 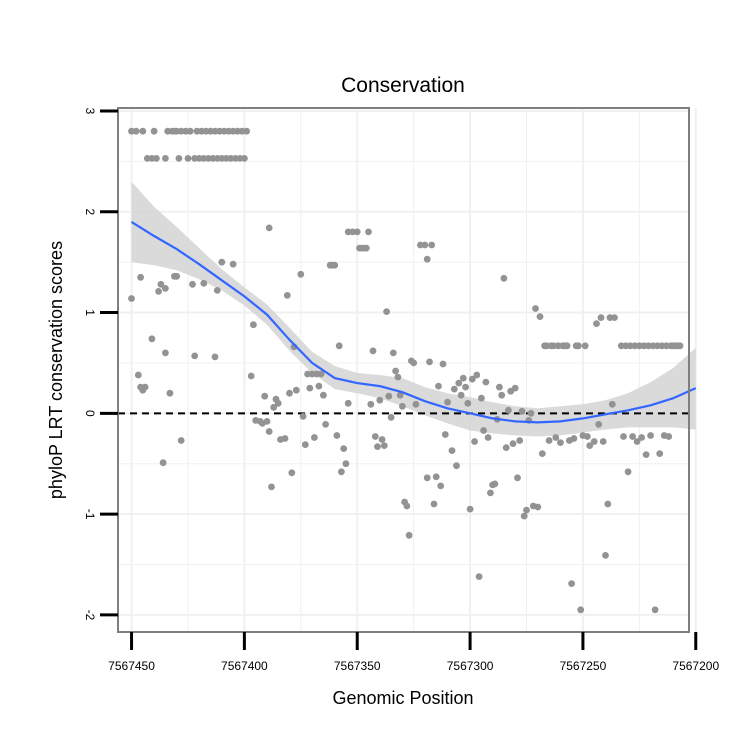 I want to click on x-tick-label: 7567250, so click(x=583, y=666).